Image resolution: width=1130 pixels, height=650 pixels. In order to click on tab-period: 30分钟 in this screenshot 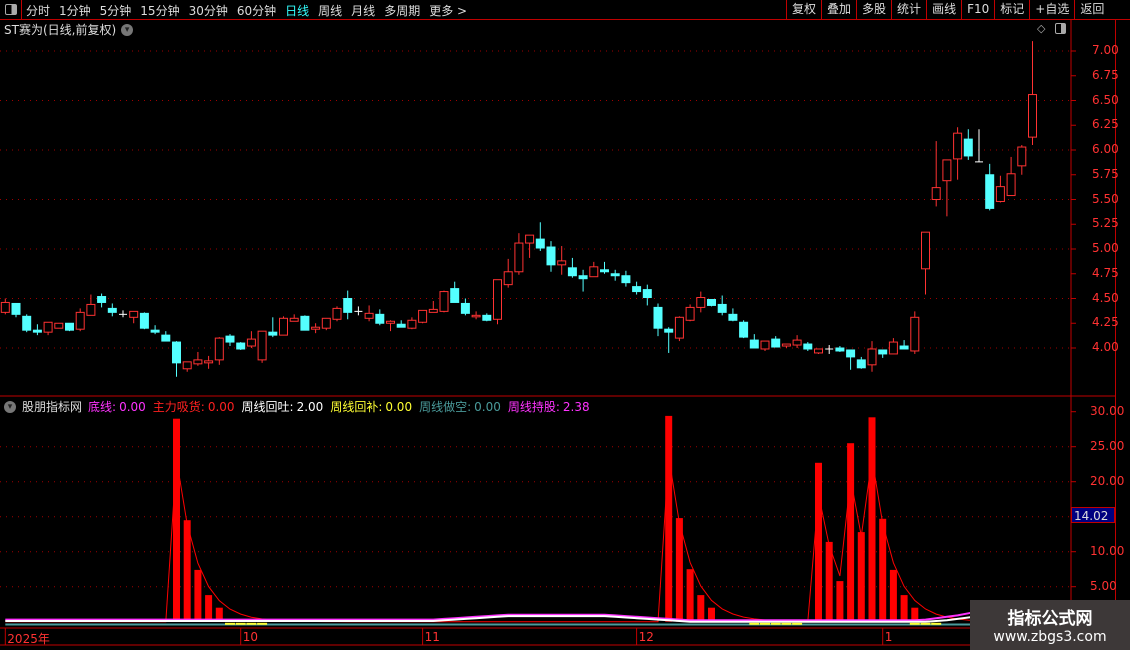, I will do `click(208, 11)`.